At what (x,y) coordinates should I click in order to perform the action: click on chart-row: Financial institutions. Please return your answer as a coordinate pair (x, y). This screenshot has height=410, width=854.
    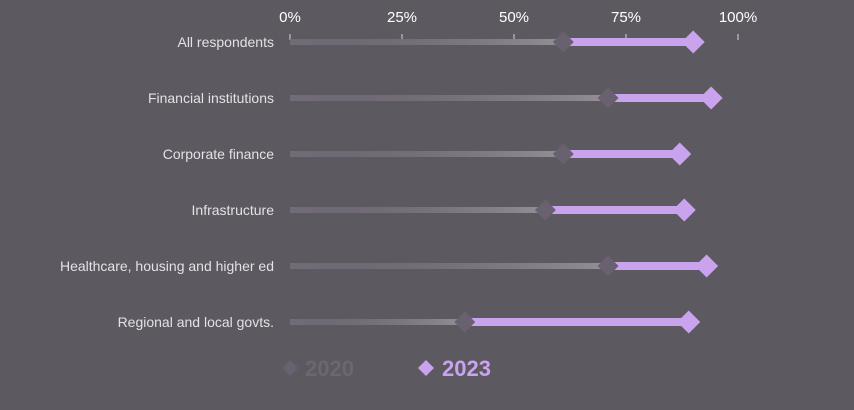
    Looking at the image, I should click on (435, 98).